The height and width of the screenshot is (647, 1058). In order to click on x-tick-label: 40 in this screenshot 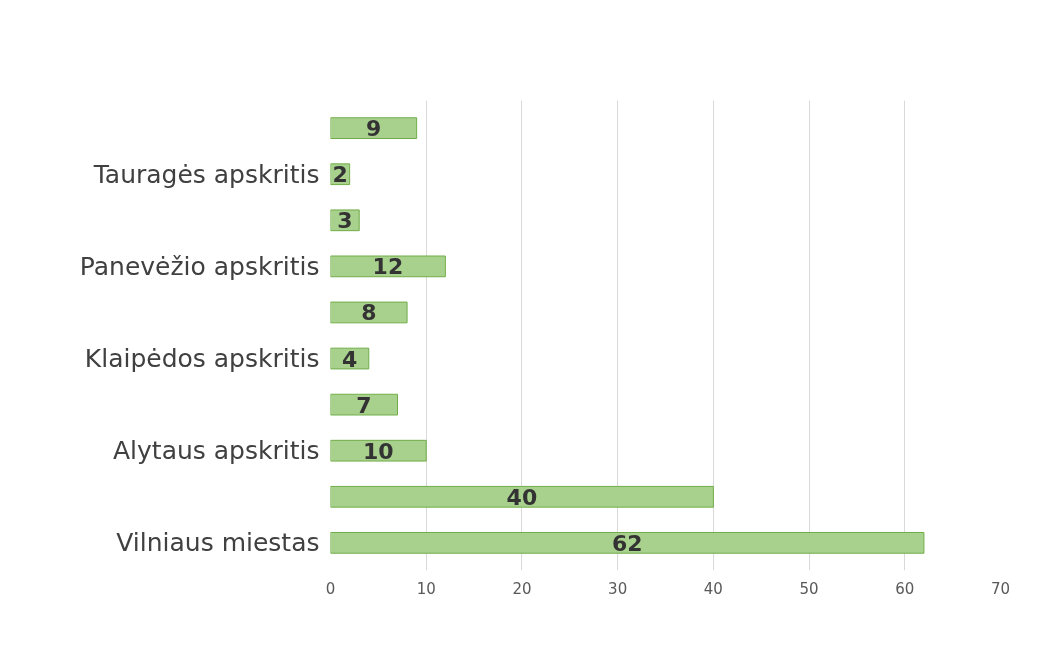, I will do `click(713, 588)`.